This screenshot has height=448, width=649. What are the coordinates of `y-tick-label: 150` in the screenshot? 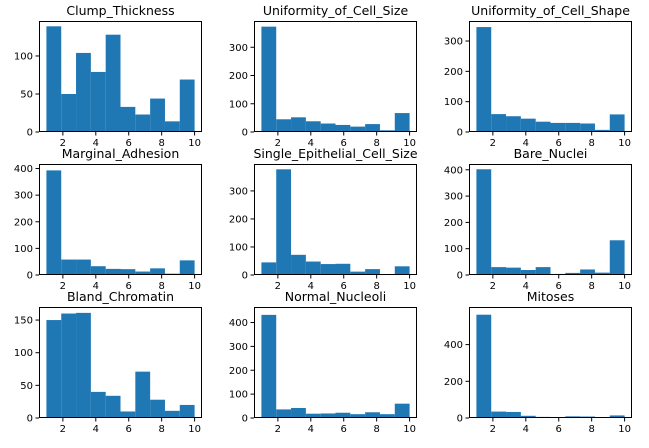 It's located at (23, 321).